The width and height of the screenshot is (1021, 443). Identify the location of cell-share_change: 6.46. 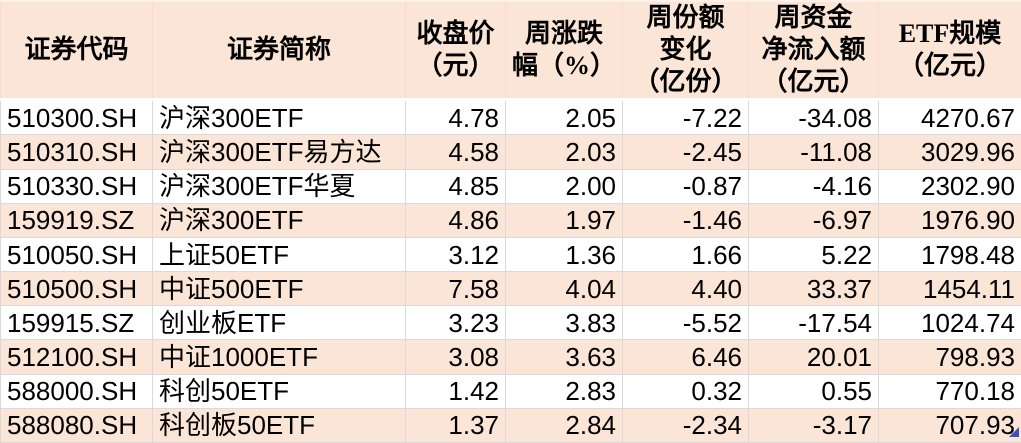
(685, 357).